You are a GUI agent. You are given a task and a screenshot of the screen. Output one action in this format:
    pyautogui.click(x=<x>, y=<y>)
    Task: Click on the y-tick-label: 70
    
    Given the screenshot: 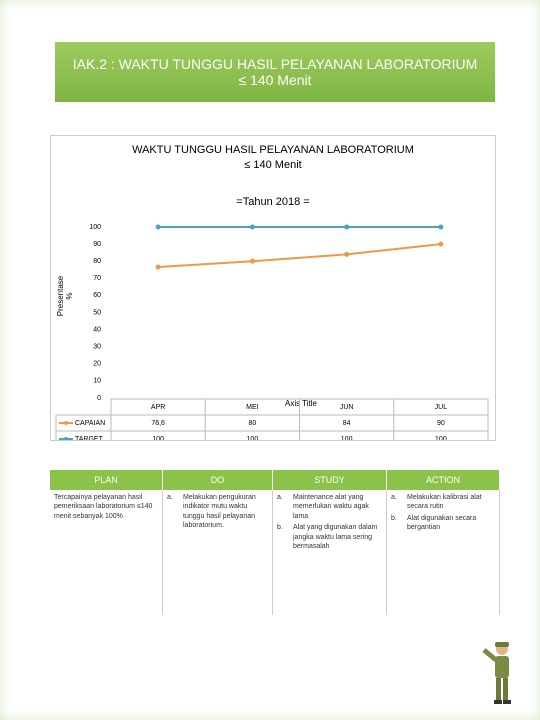 What is the action you would take?
    pyautogui.click(x=97, y=278)
    